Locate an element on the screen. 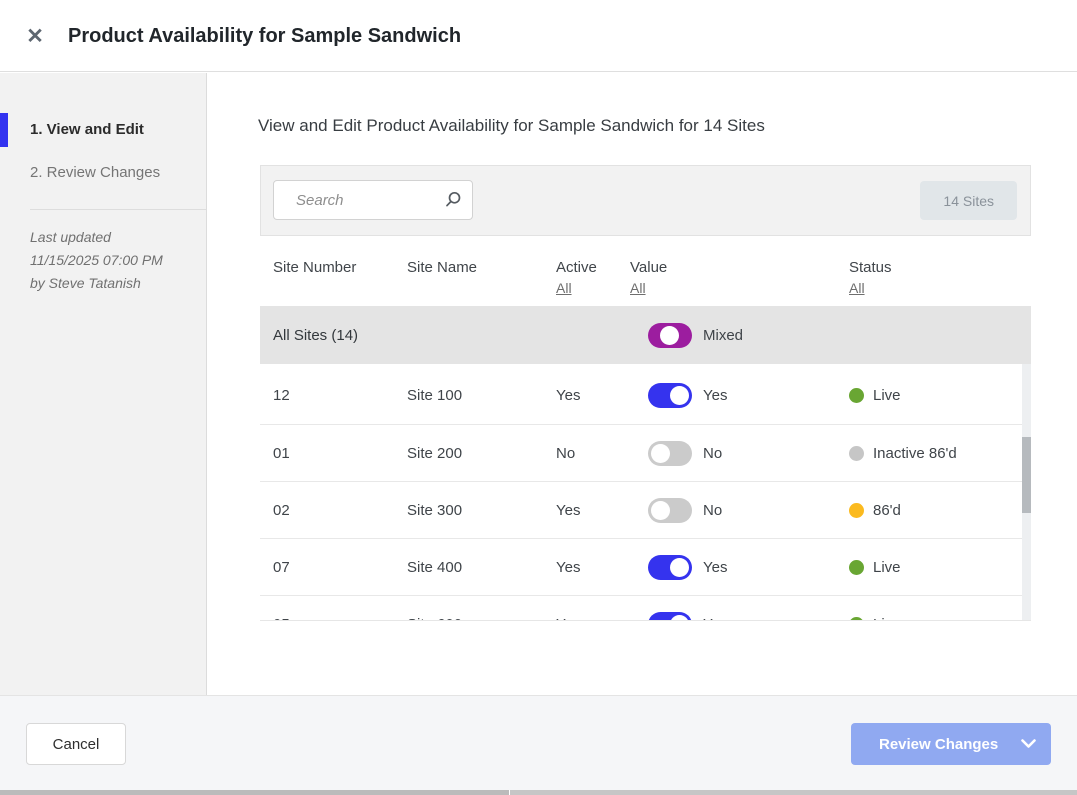  cell-site-number: 05 is located at coordinates (340, 618).